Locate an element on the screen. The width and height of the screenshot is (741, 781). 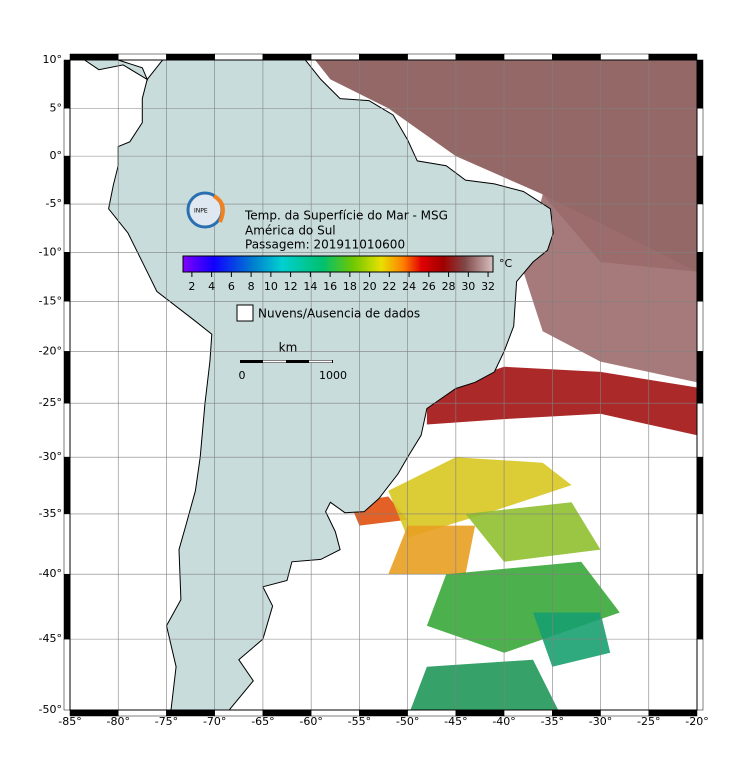
x-tick-label: -25° is located at coordinates (648, 721).